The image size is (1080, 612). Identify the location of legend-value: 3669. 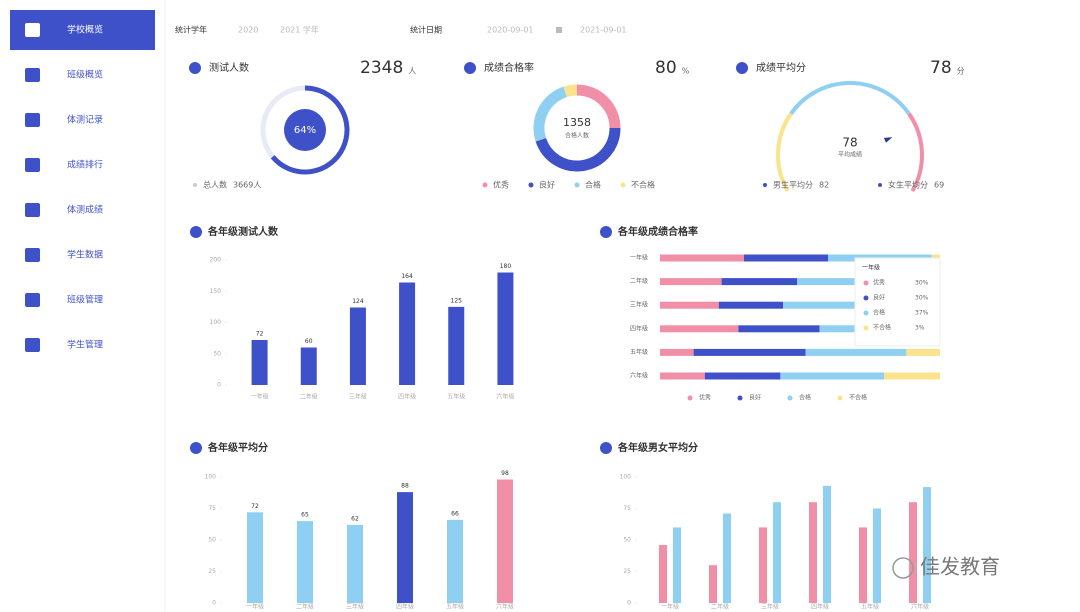
(243, 185).